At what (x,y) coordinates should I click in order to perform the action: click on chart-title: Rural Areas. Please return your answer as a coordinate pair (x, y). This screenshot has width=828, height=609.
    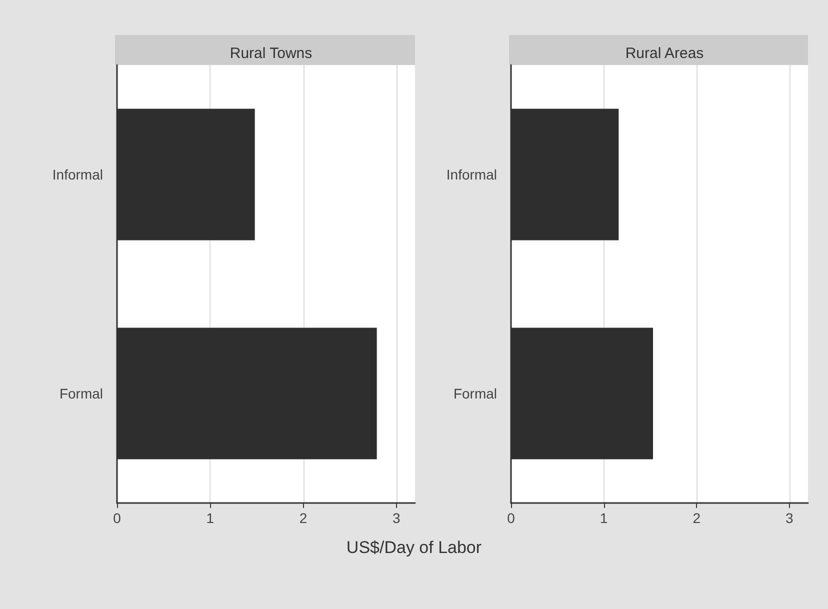
    Looking at the image, I should click on (664, 53).